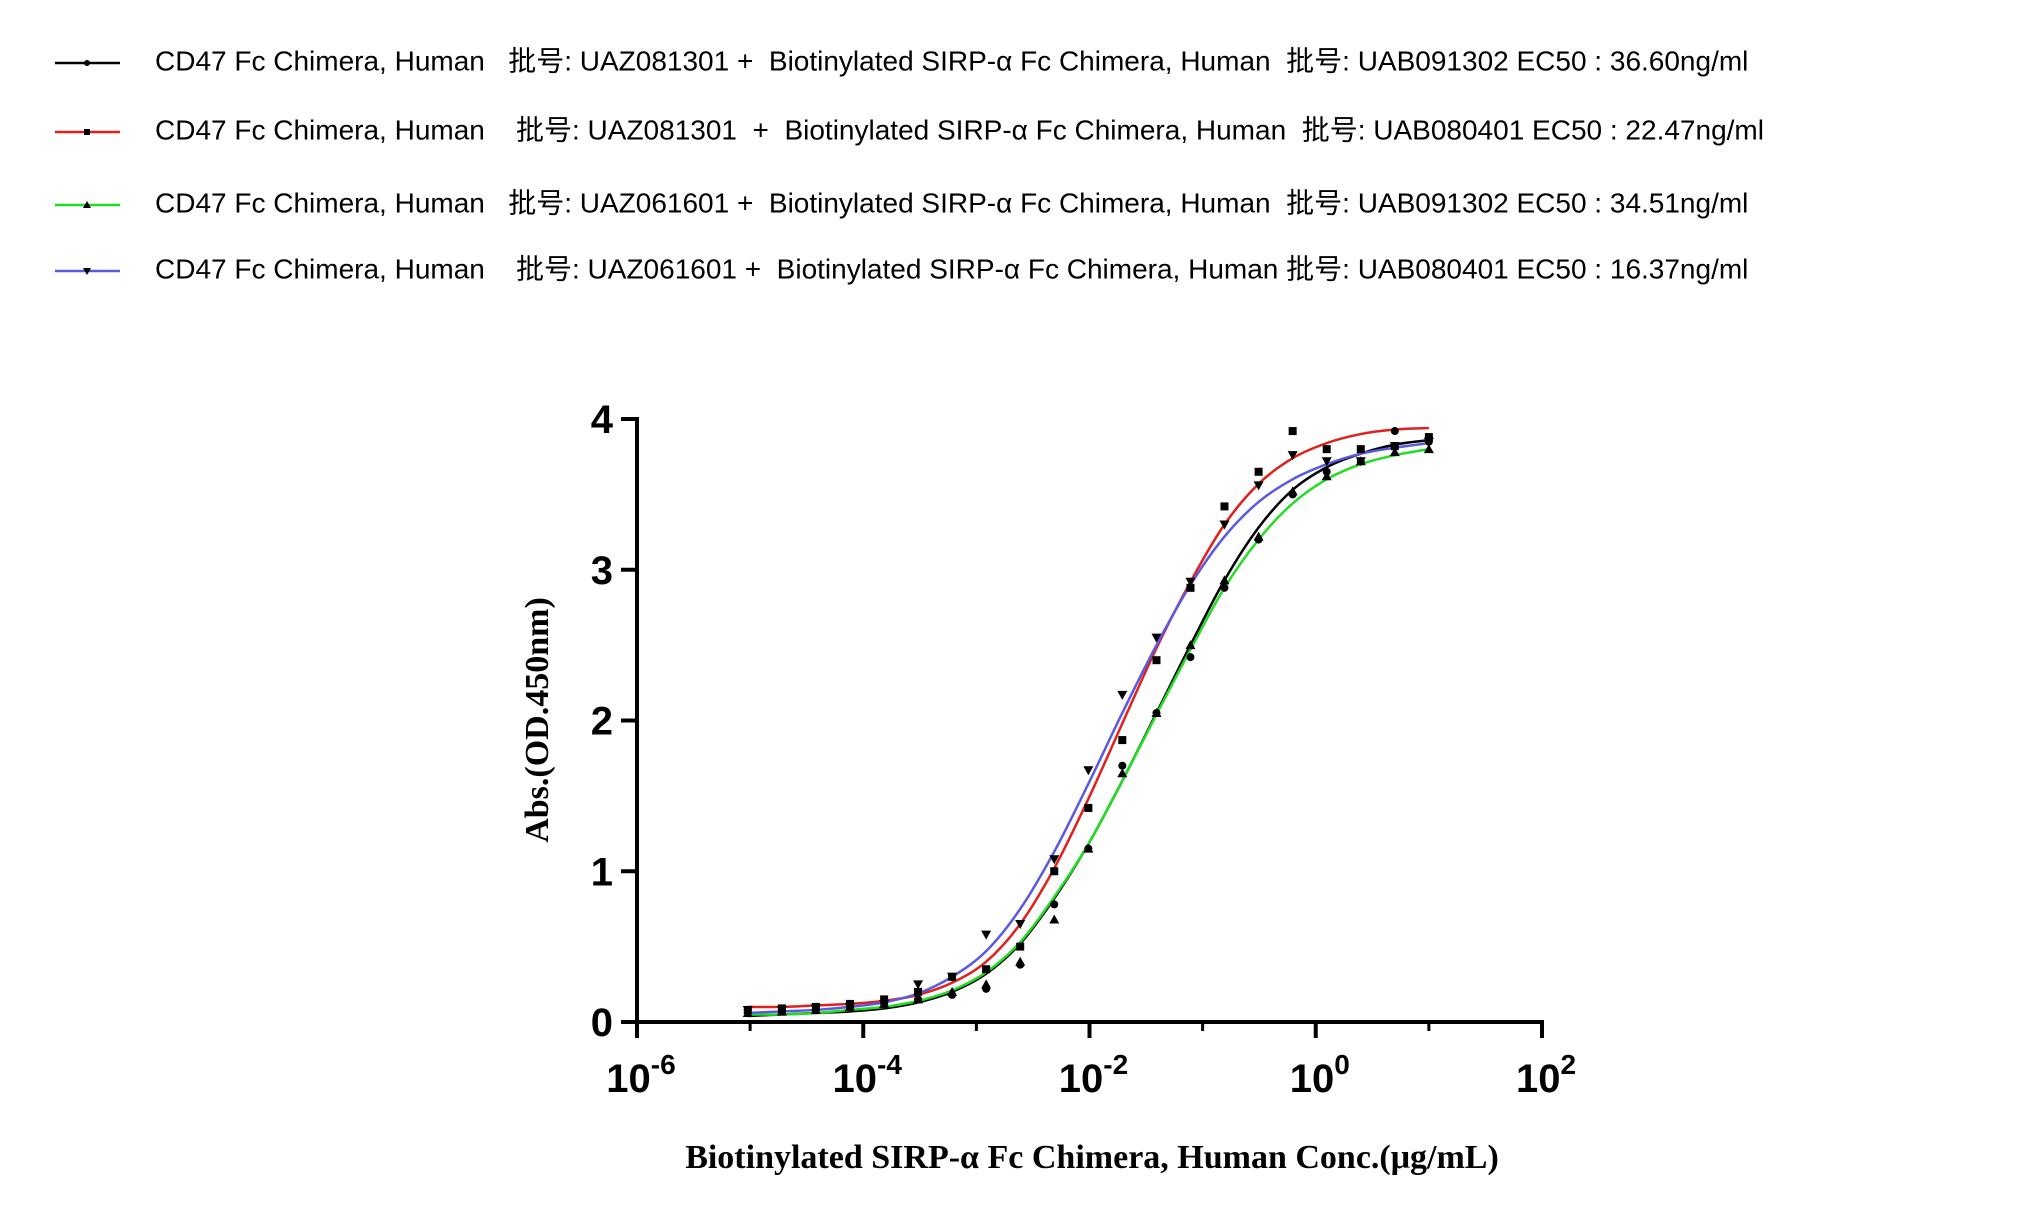 This screenshot has height=1215, width=2032. I want to click on x-tick-label: 10⁻⁴, so click(868, 1075).